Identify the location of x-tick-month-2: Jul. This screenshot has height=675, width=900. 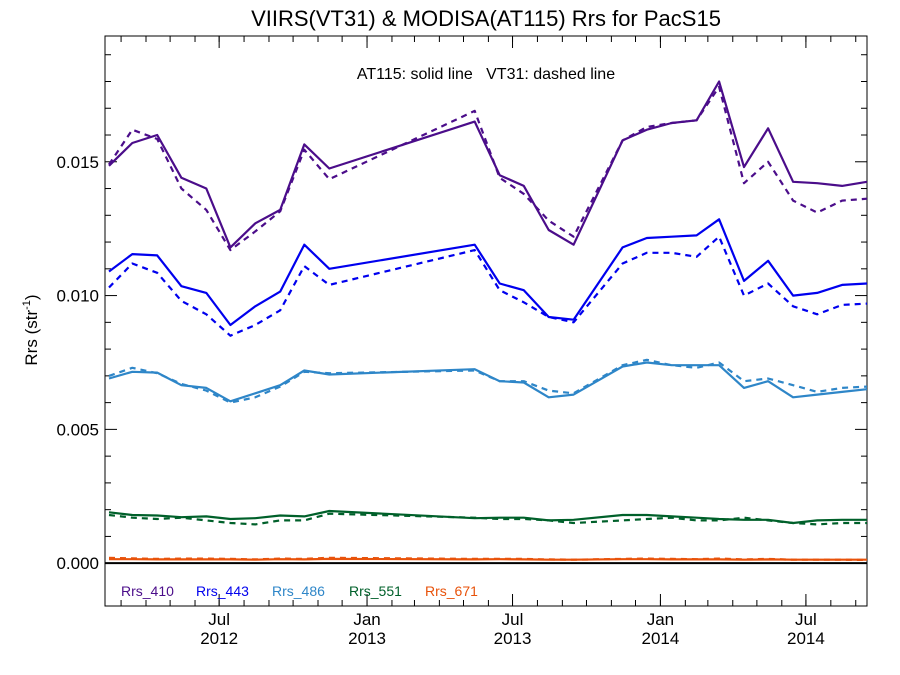
(513, 619).